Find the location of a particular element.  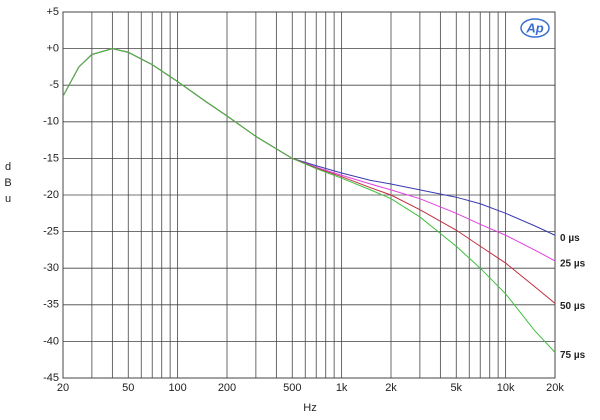

series-label: 50 µs is located at coordinates (573, 306).